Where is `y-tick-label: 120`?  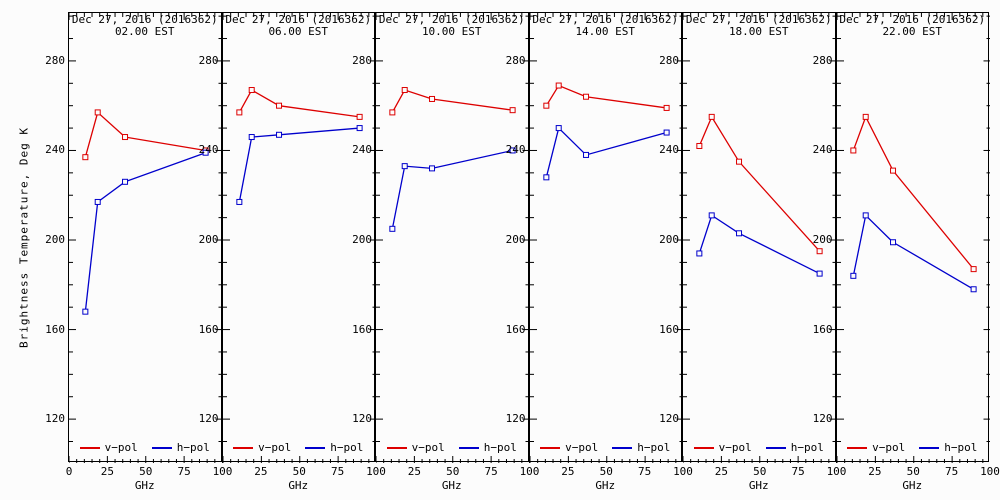
y-tick-label: 120 is located at coordinates (208, 419).